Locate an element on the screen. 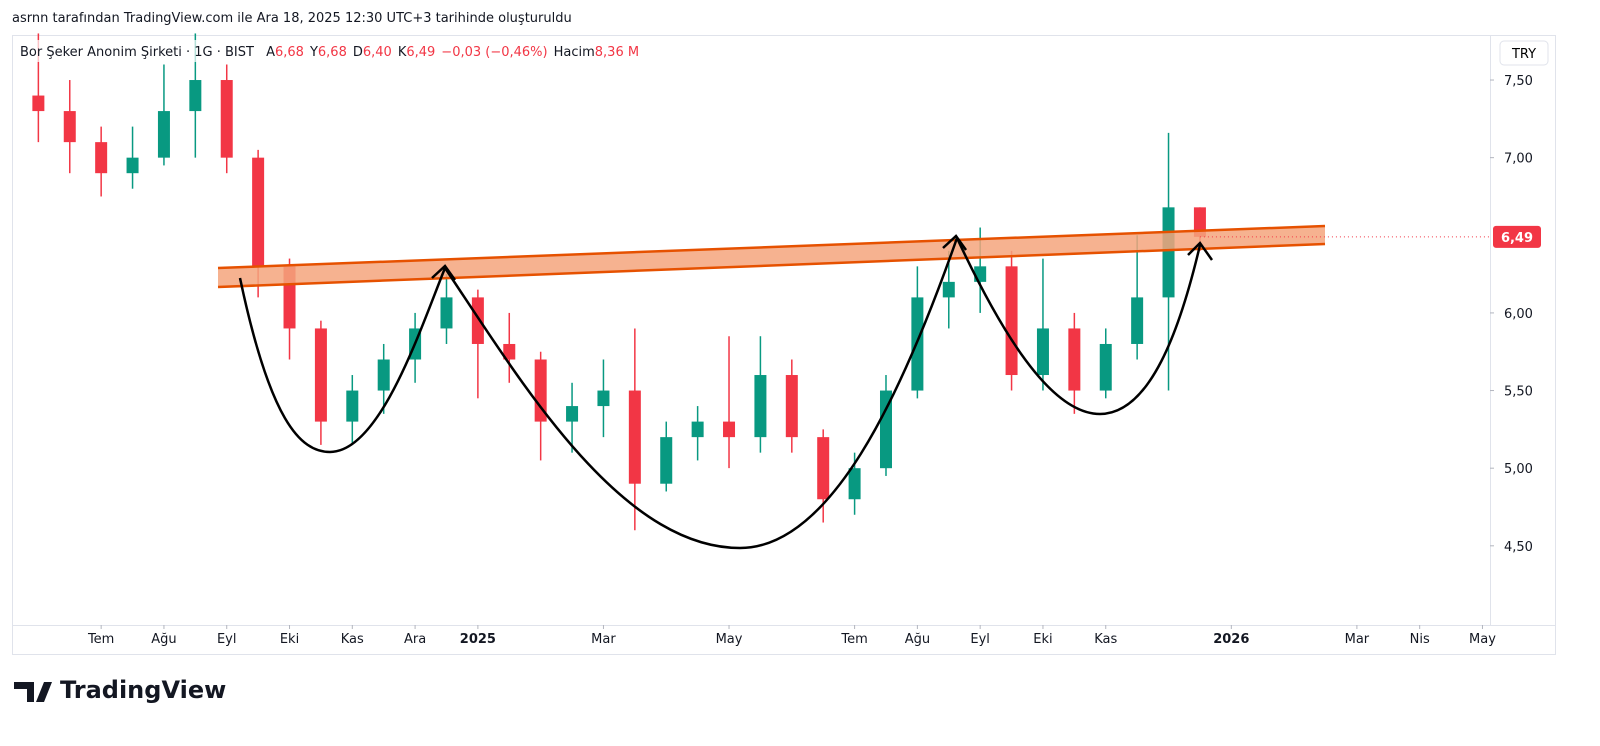 The width and height of the screenshot is (1600, 746). change: −0,03 (−0,46%) is located at coordinates (494, 52).